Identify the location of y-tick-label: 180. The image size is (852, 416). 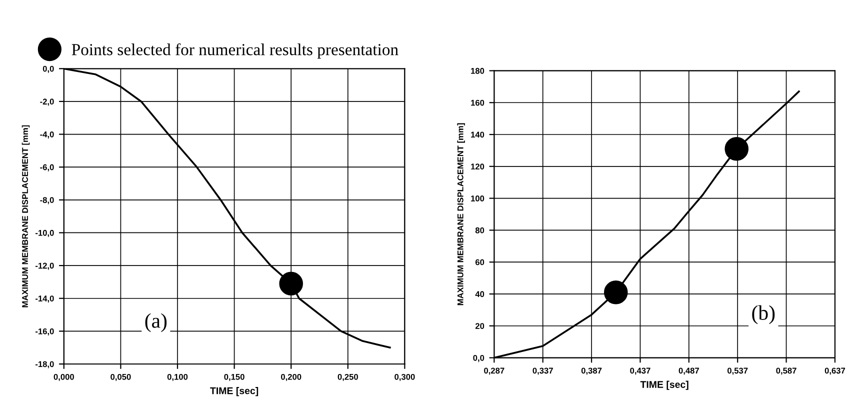
(477, 71).